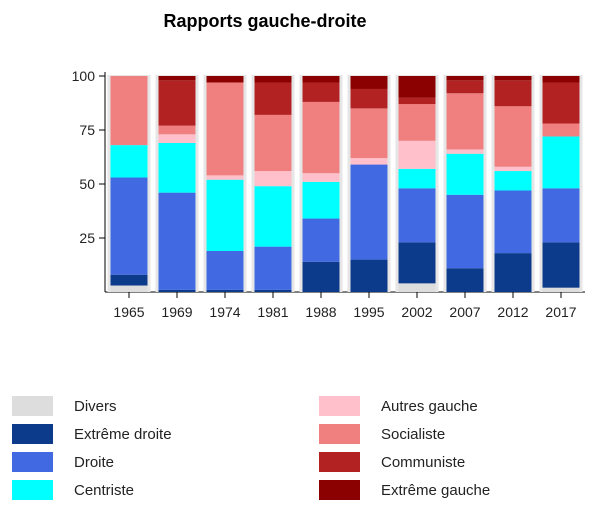 The image size is (601, 512). I want to click on legend-item: Autres gauche, so click(398, 406).